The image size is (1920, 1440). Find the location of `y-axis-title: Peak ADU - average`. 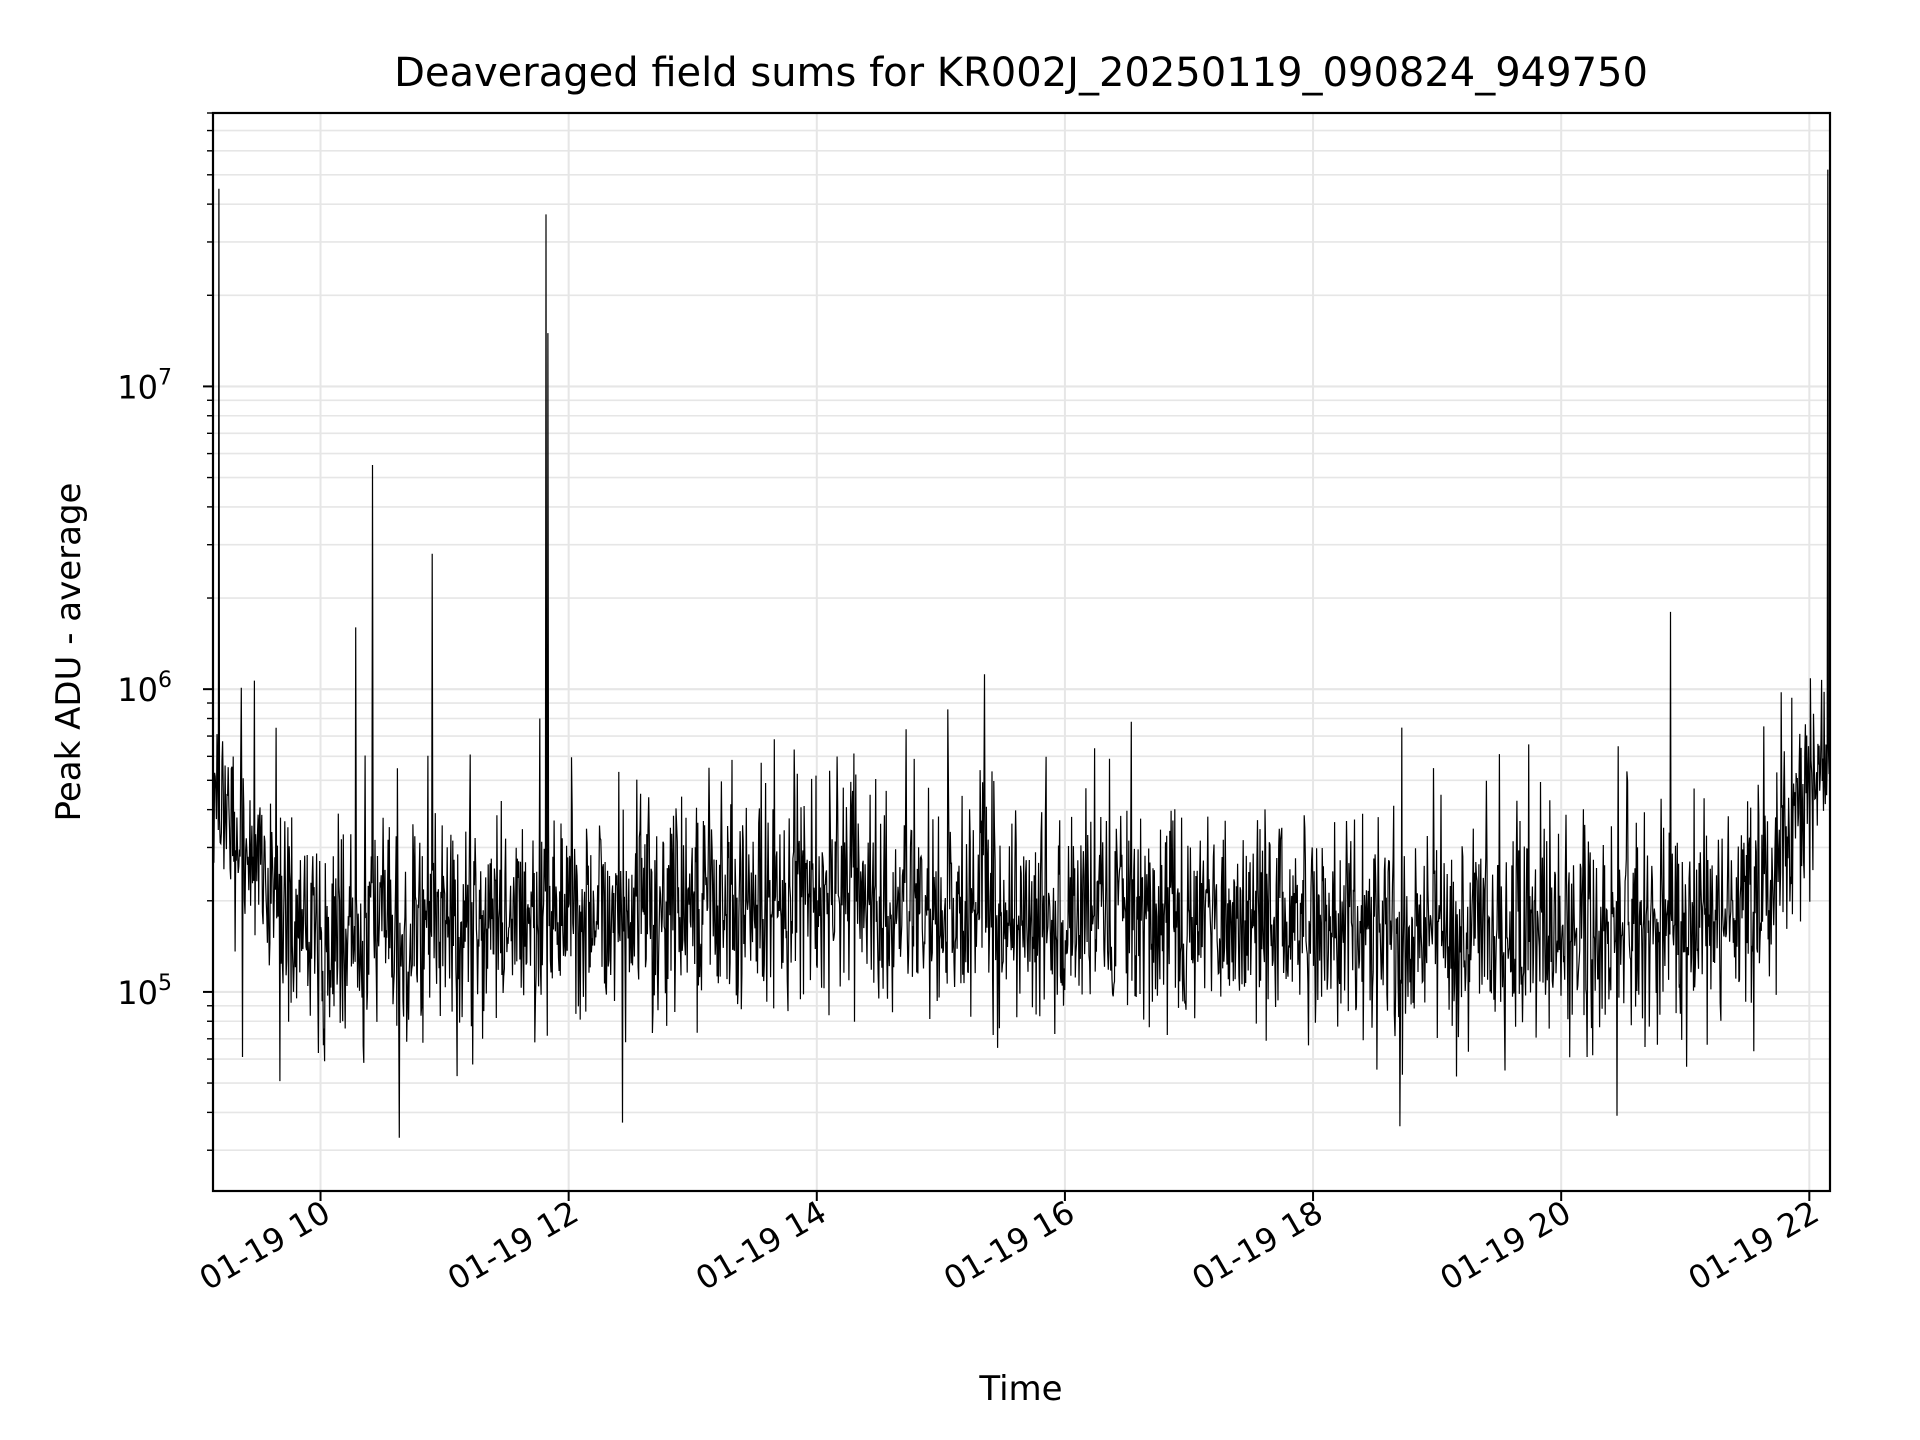

y-axis-title: Peak ADU - average is located at coordinates (69, 652).